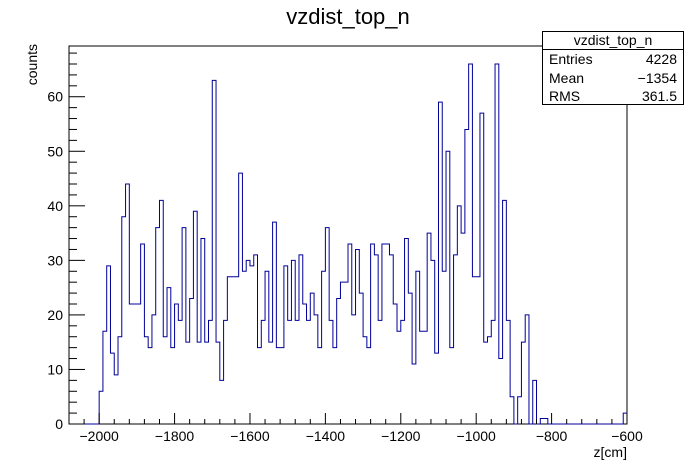 The image size is (696, 472). Describe the element at coordinates (401, 436) in the screenshot. I see `x-tick-label: −1200` at that location.